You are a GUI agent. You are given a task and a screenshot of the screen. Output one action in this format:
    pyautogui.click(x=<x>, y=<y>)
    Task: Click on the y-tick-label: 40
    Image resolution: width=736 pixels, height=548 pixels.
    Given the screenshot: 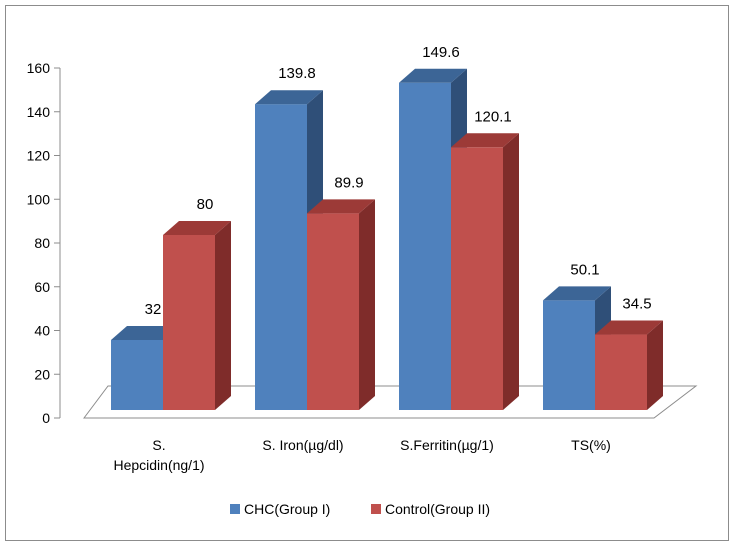 What is the action you would take?
    pyautogui.click(x=42, y=331)
    